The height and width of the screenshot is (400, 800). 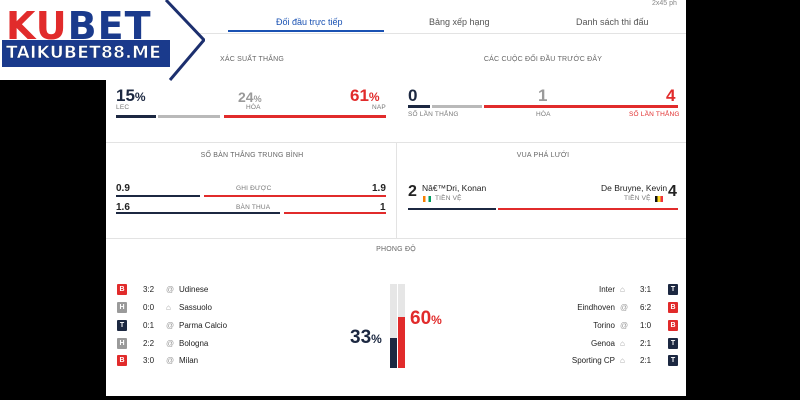 What do you see at coordinates (664, 3) in the screenshot?
I see `match-duration-note: 2x45 ph` at bounding box center [664, 3].